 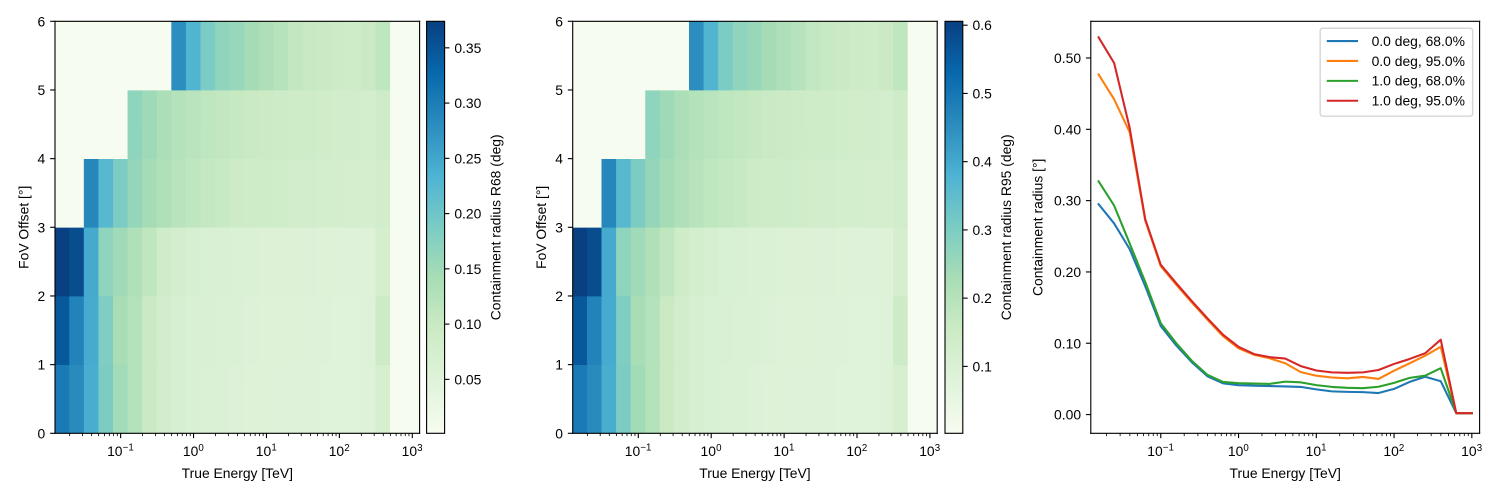 What do you see at coordinates (1006, 227) in the screenshot?
I see `svg-text: Containment radius R95 (deg)` at bounding box center [1006, 227].